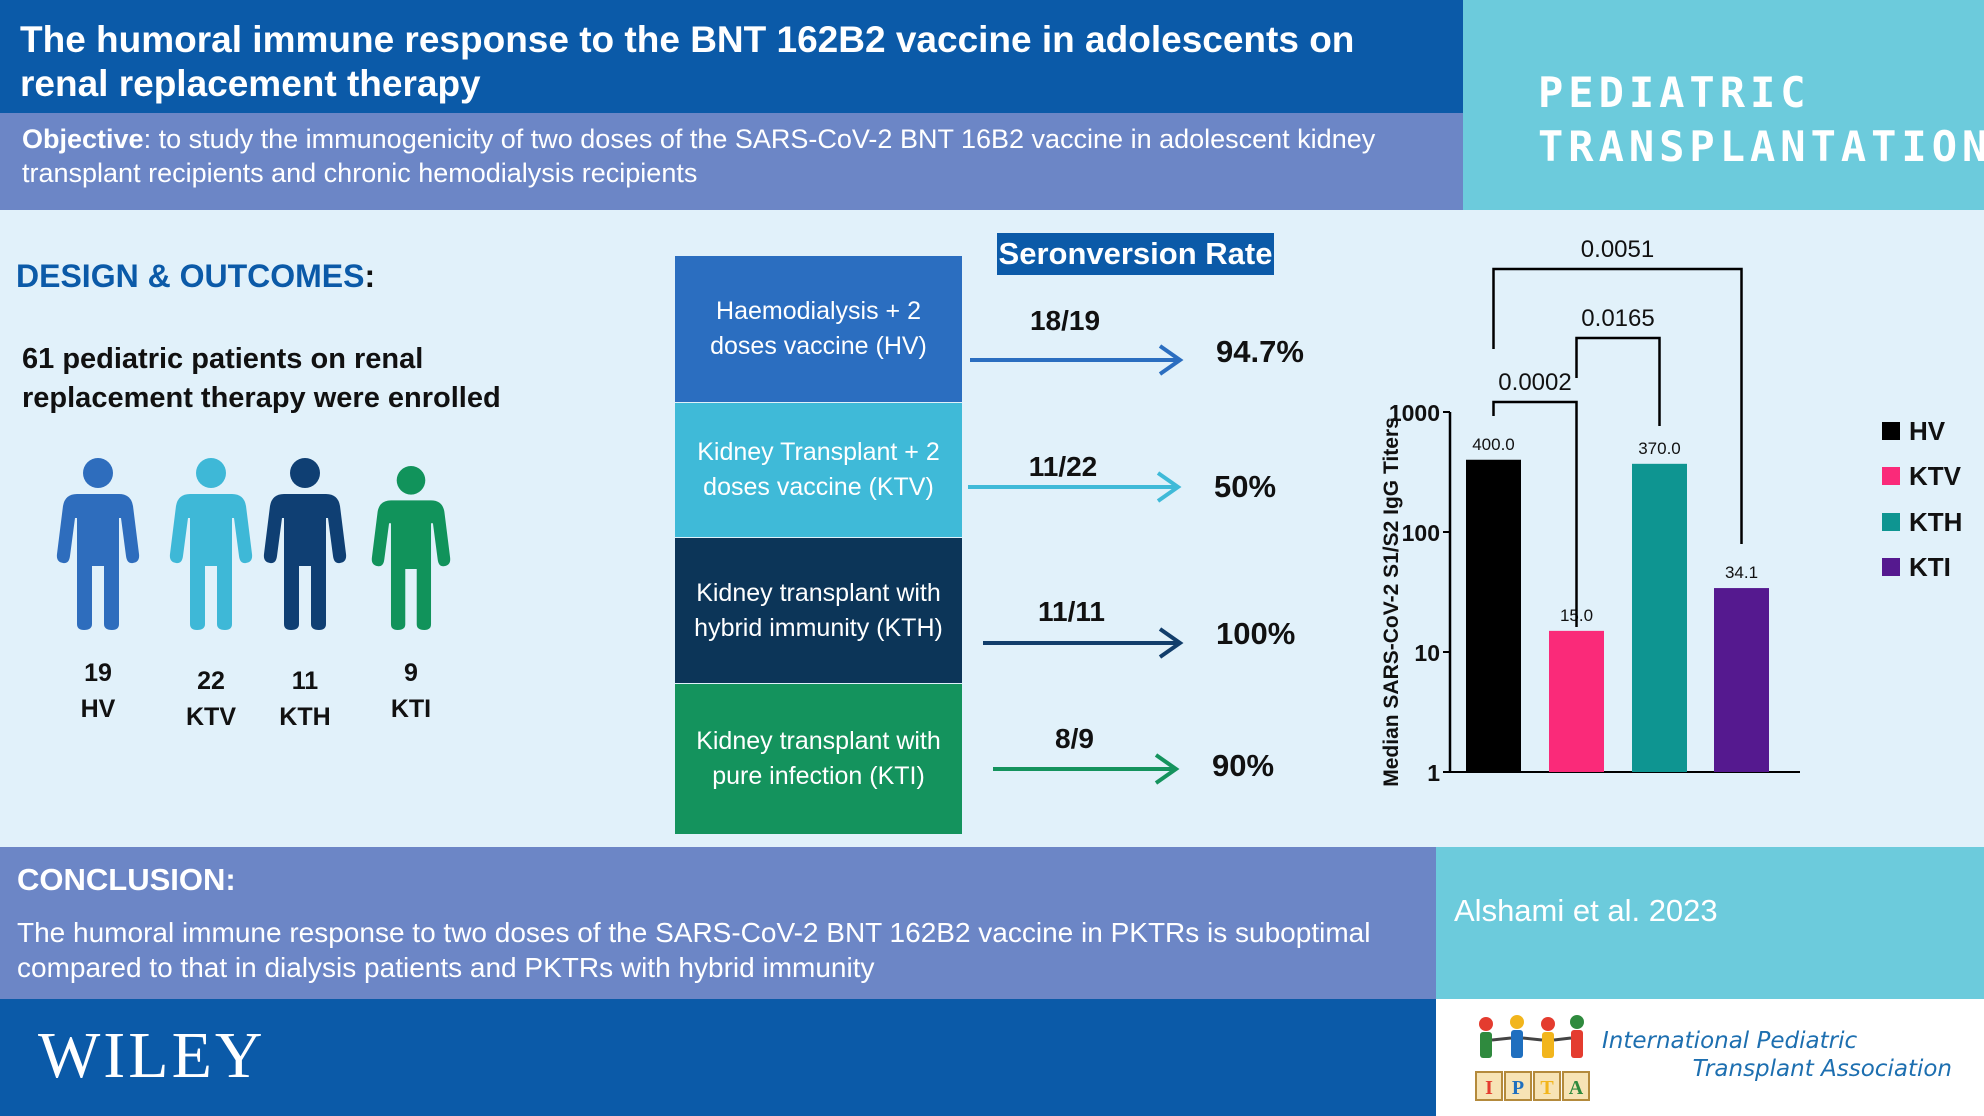 The width and height of the screenshot is (1984, 1116). What do you see at coordinates (370, 276) in the screenshot?
I see `design-heading-colon: :` at bounding box center [370, 276].